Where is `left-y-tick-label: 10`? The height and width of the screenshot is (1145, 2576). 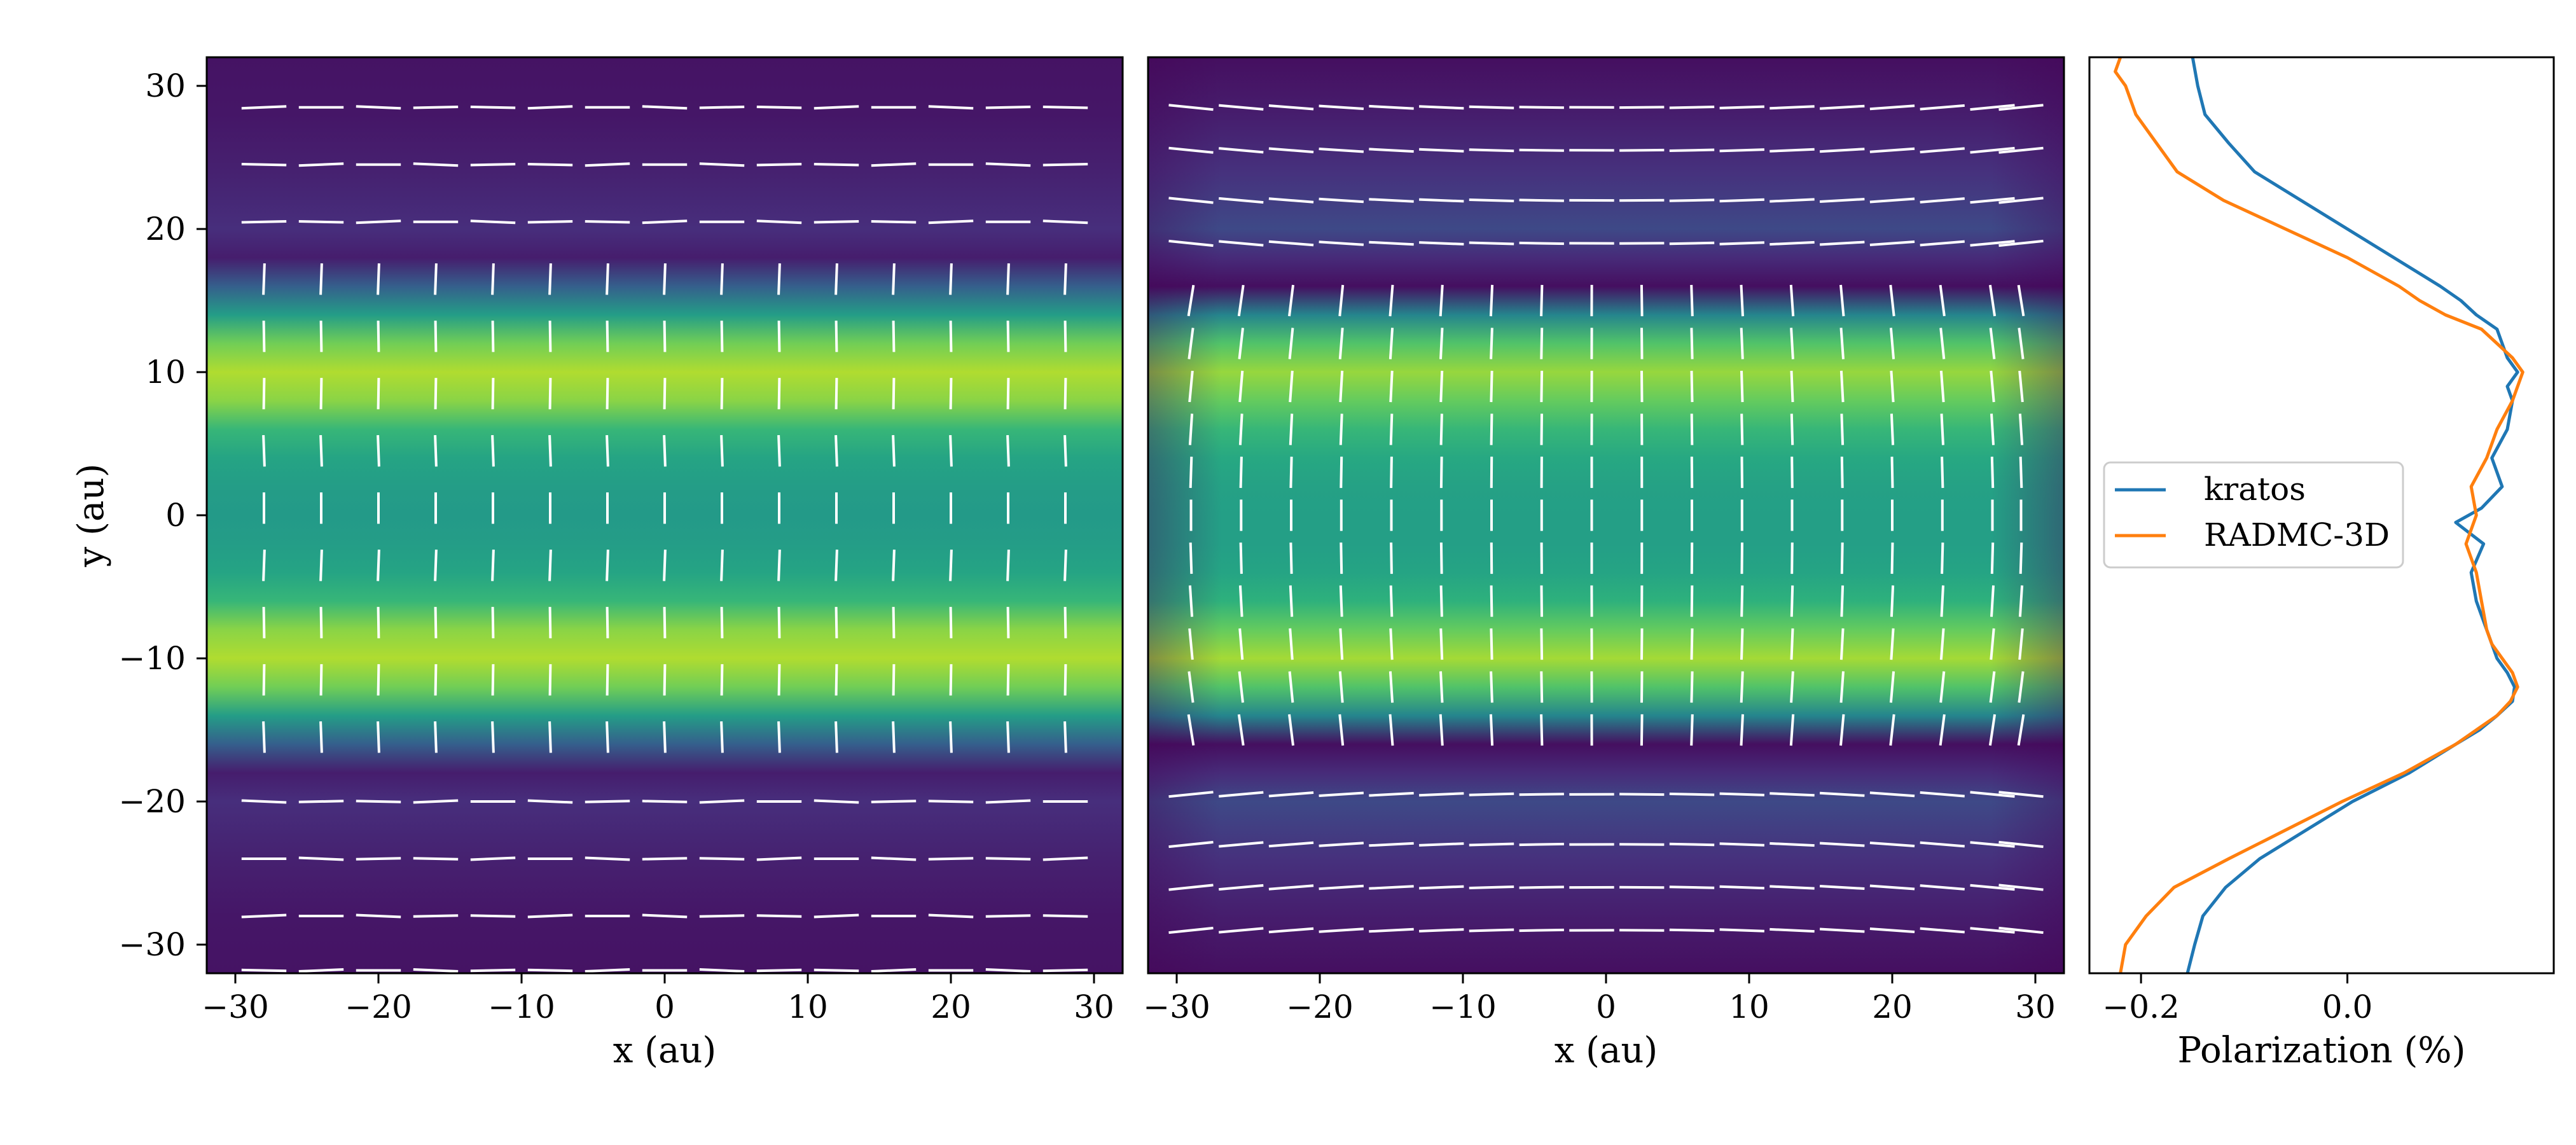
left-y-tick-label: 10 is located at coordinates (165, 372).